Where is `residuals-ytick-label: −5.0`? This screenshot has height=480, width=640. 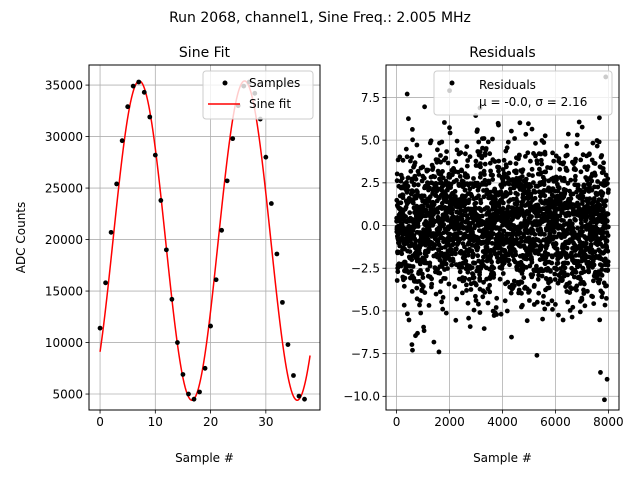 residuals-ytick-label: −5.0 is located at coordinates (365, 311).